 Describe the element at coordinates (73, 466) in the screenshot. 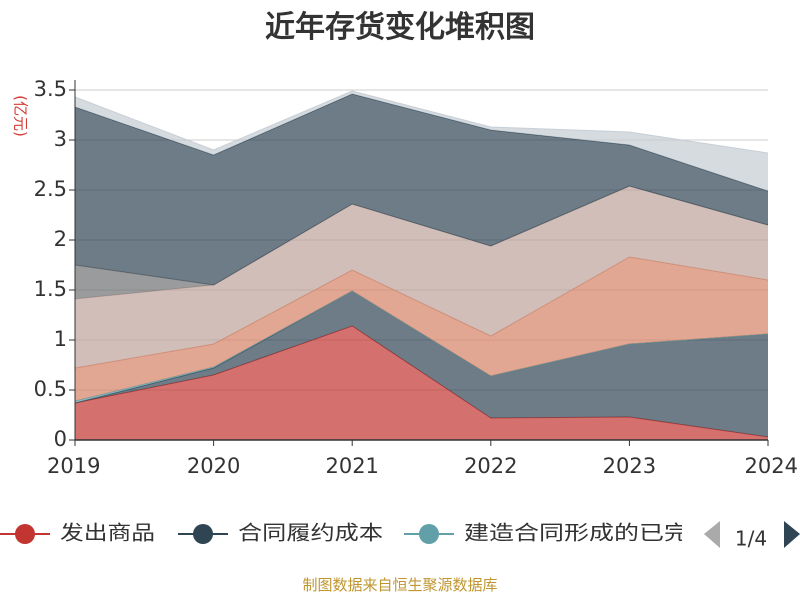

I see `x-tick-label: 2019` at that location.